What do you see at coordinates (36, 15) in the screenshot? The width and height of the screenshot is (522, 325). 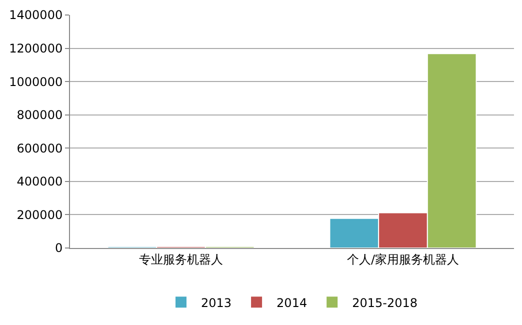 I see `y-tick-label: 1400000` at bounding box center [36, 15].